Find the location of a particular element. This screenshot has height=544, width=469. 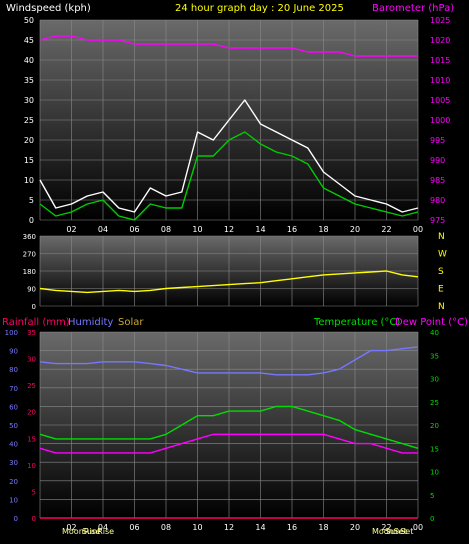

temp-time-ticks: 02 04 06 08 10 12 14 16 18 20 22 00 is located at coordinates (244, 527).